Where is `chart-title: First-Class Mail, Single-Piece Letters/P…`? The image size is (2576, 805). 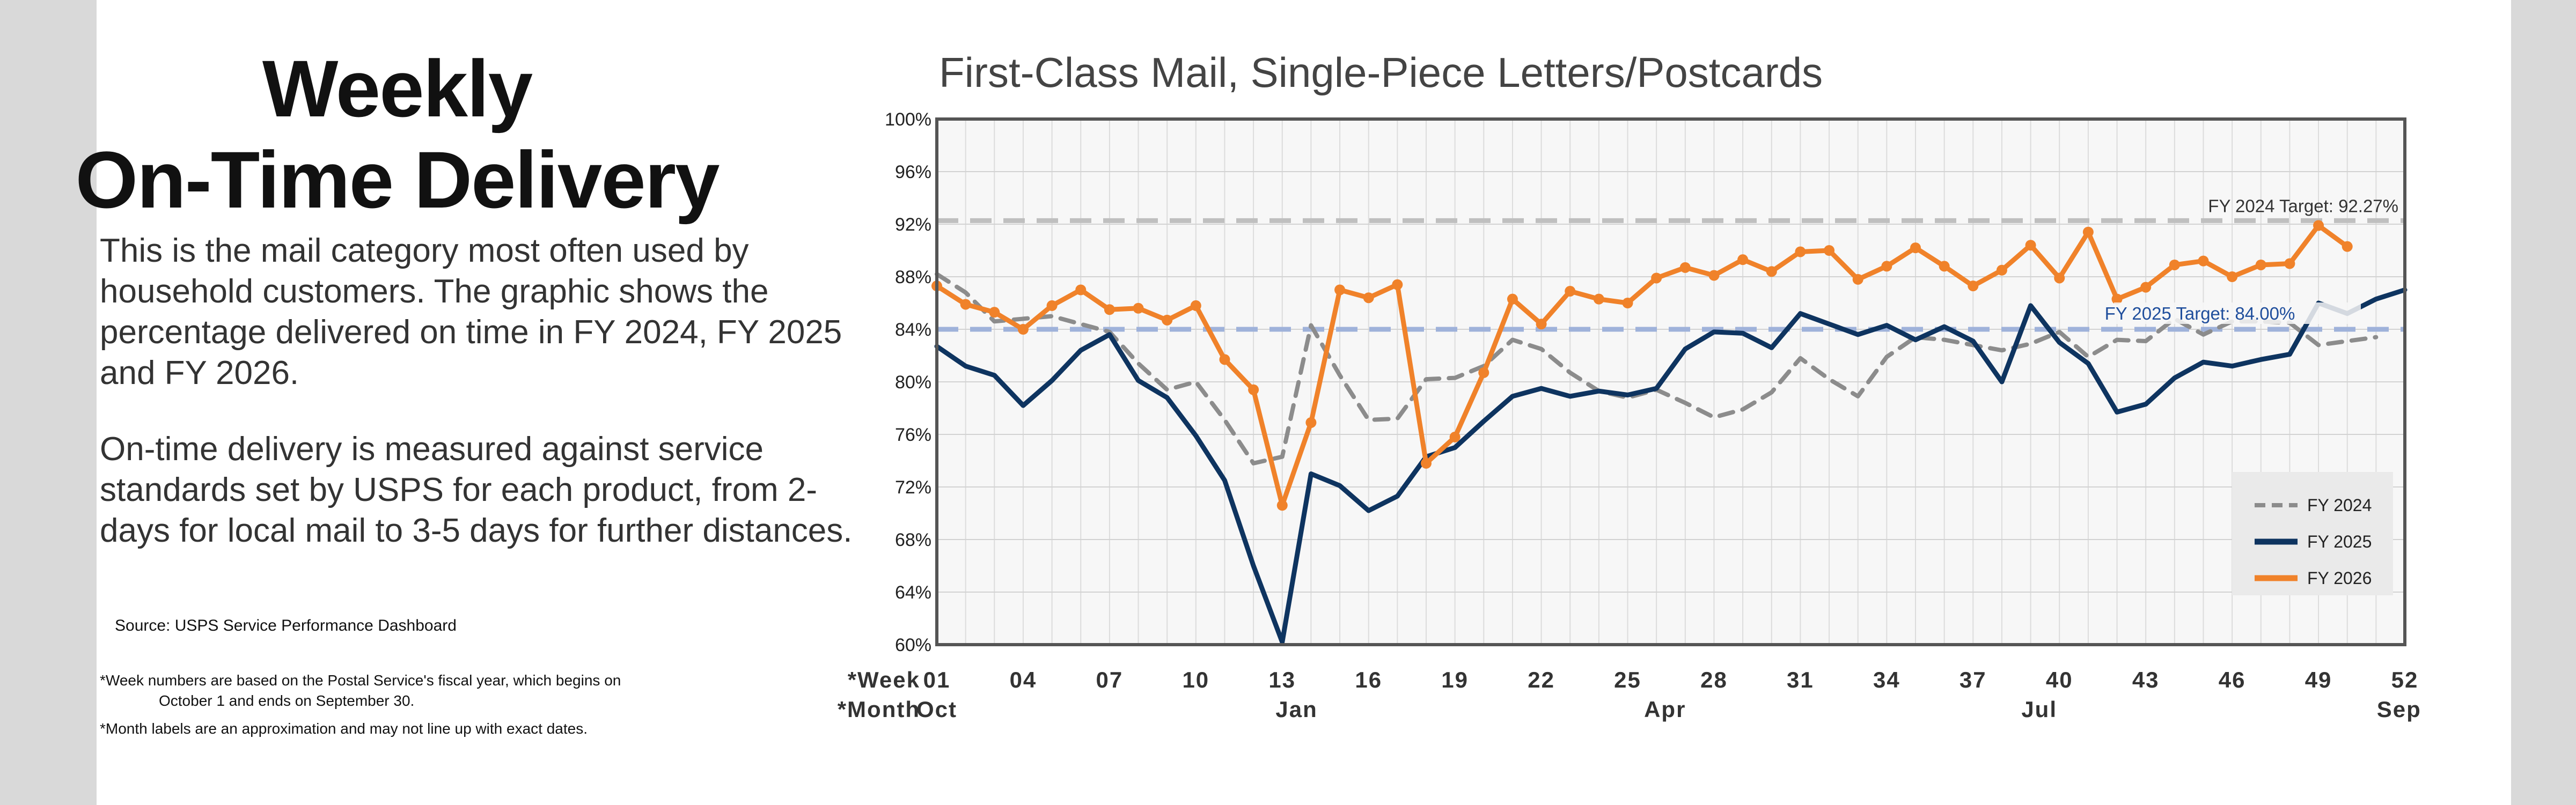
chart-title: First-Class Mail, Single-Piece Letters/P… is located at coordinates (1381, 72).